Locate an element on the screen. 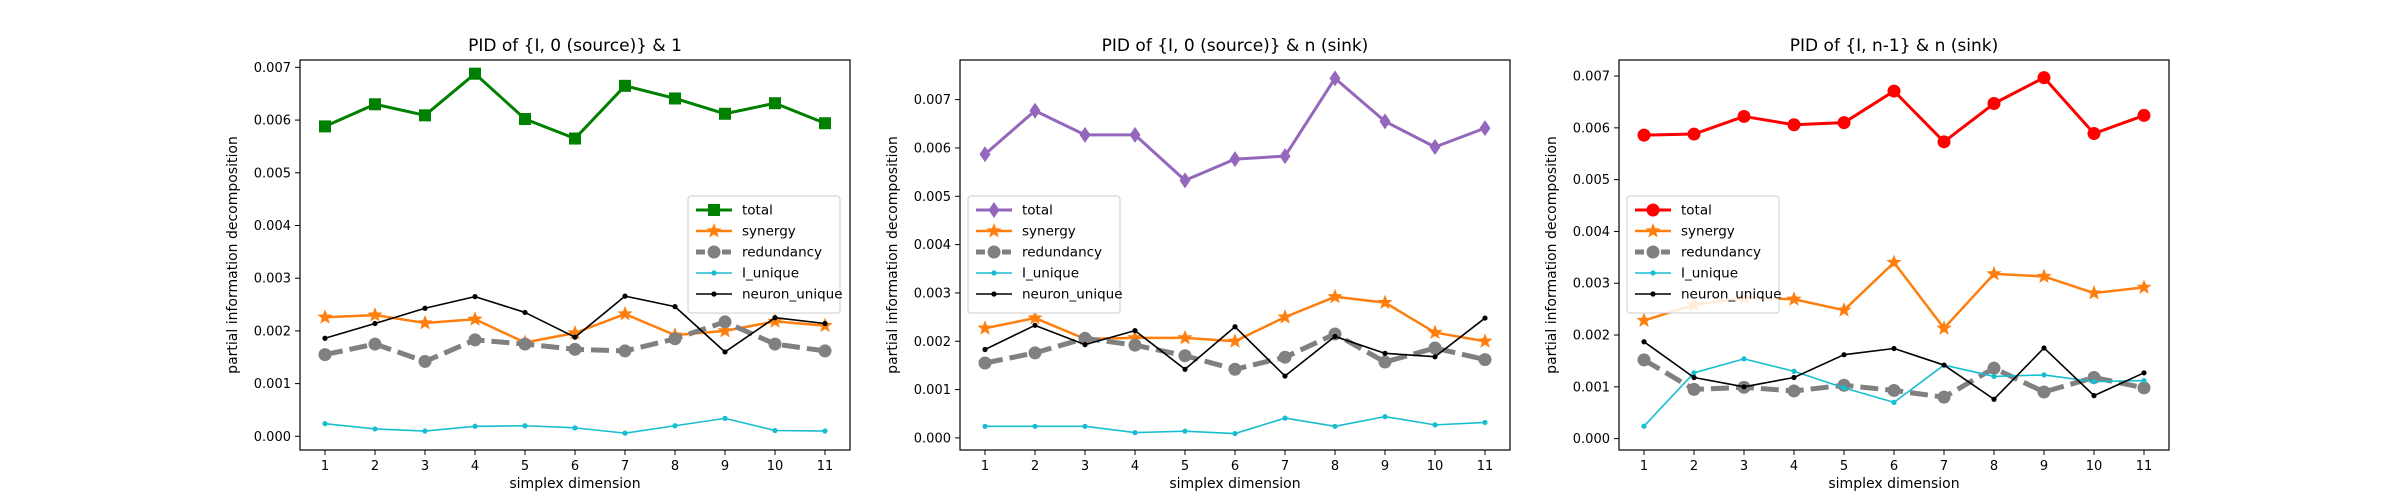 This screenshot has width=2400, height=500. series-I_unique is located at coordinates (1894, 392).